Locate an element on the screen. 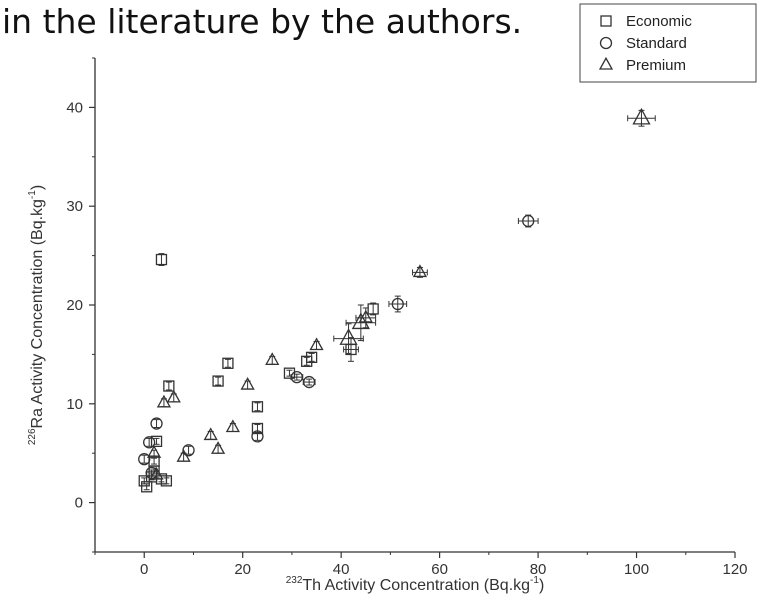 The height and width of the screenshot is (603, 763). x-axis-title-close: ) is located at coordinates (541, 585).